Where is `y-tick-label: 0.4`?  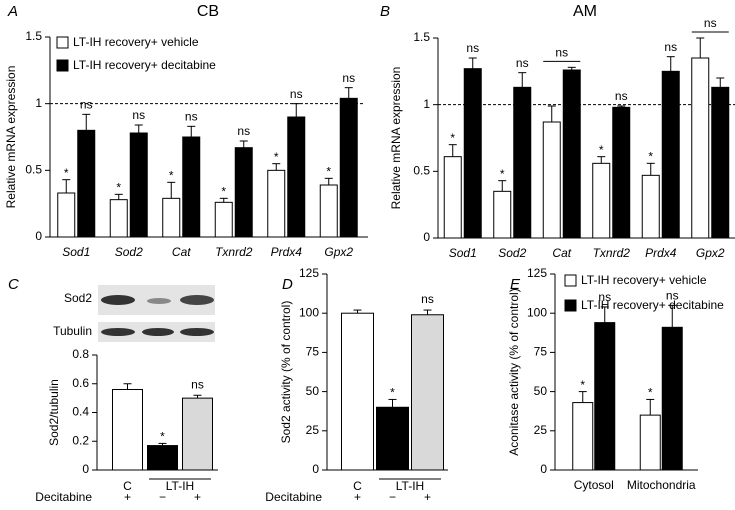
y-tick-label: 0.4 is located at coordinates (80, 412).